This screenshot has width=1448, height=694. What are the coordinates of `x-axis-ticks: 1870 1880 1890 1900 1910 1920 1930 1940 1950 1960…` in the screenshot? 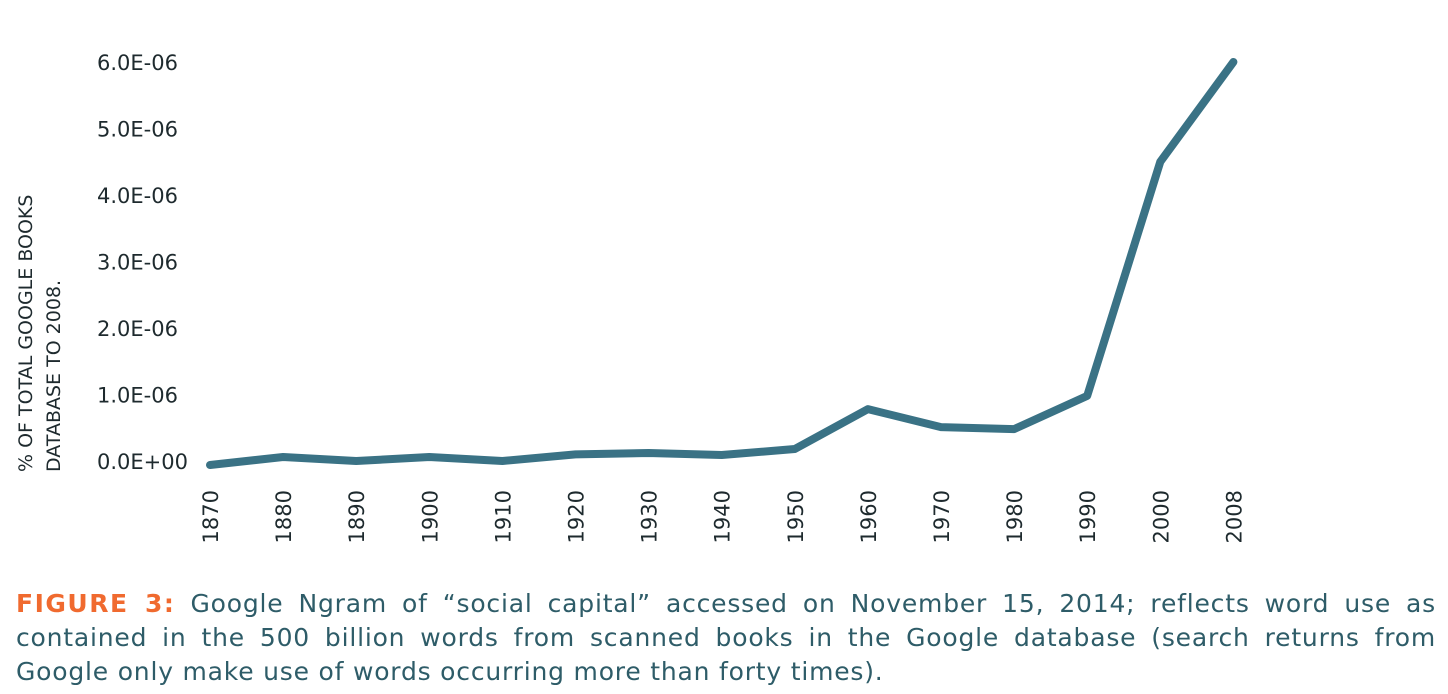 It's located at (722, 516).